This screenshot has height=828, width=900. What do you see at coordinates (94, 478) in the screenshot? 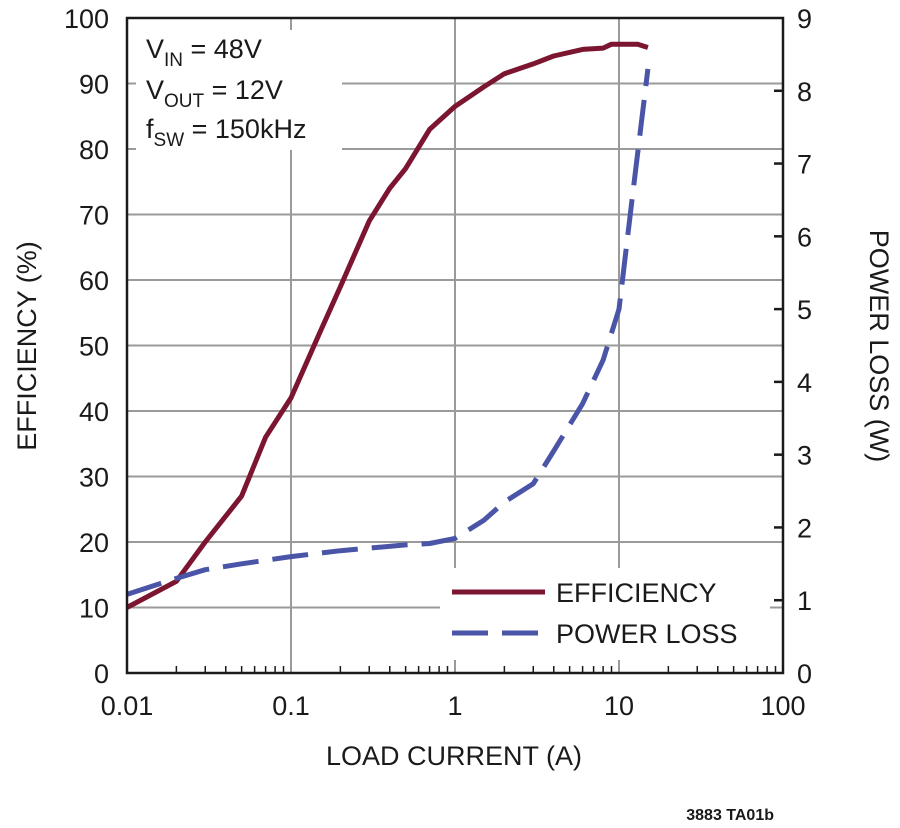
I see `y-tick-label: 30` at bounding box center [94, 478].